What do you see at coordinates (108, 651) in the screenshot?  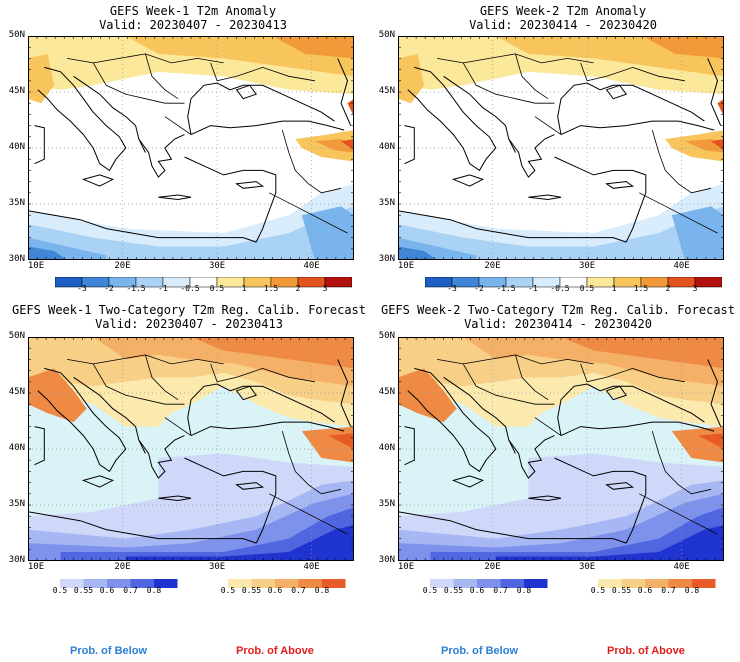 I see `prob-below-label-week1: Prob. of Below` at bounding box center [108, 651].